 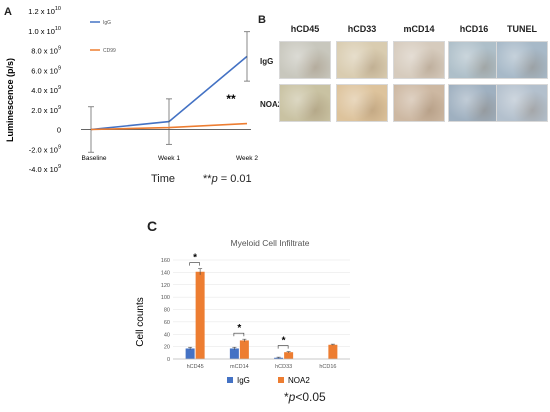 I want to click on y-tick-base: 1.2 x 10, so click(x=41, y=11).